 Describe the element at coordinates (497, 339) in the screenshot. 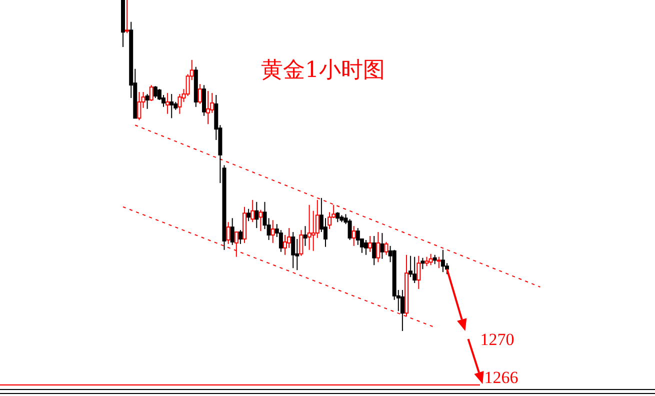

I see `annotation: 1270` at that location.